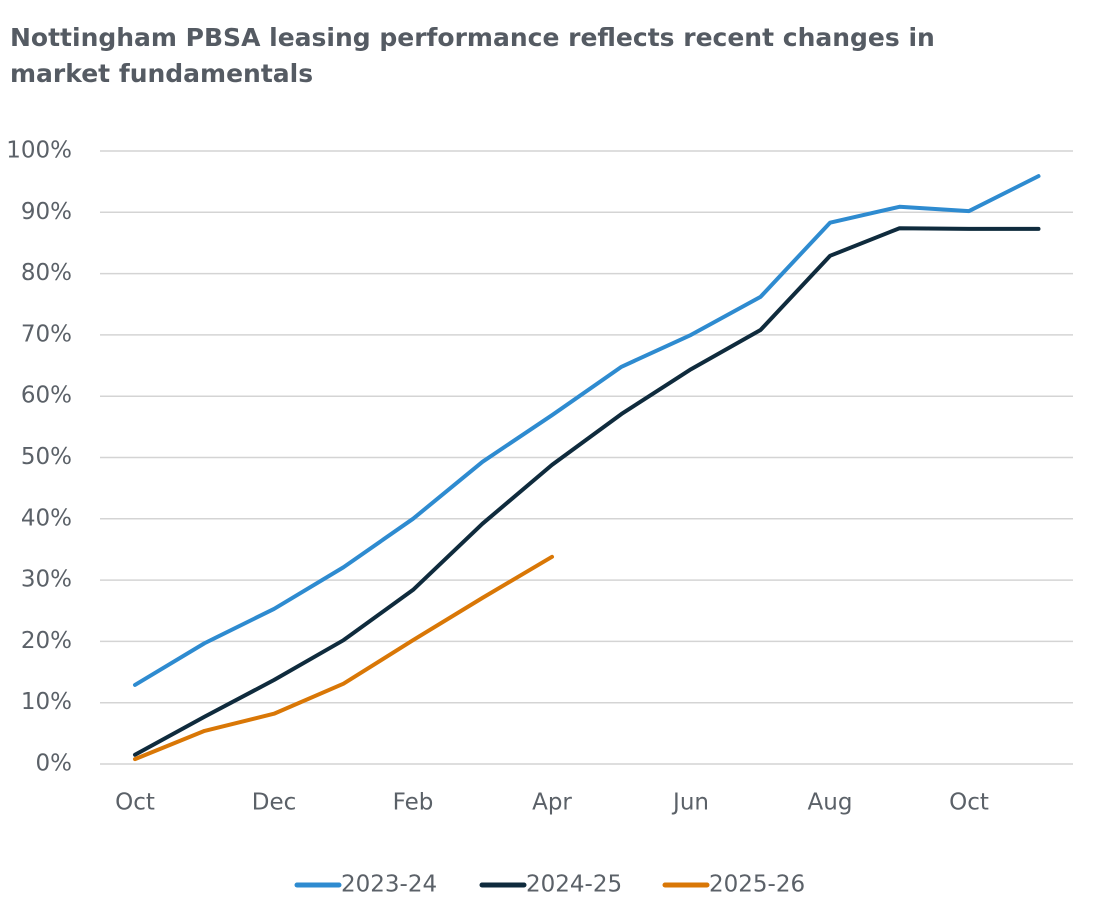 This screenshot has height=915, width=1108. Describe the element at coordinates (343, 658) in the screenshot. I see `series-line` at that location.